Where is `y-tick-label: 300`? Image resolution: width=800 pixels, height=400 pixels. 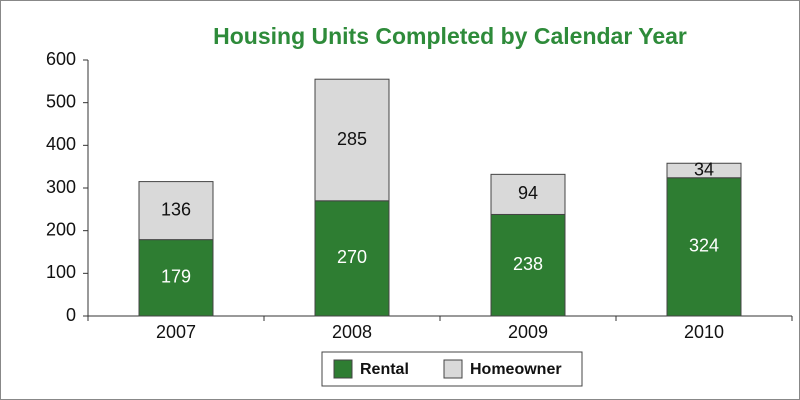
y-tick-label: 300 is located at coordinates (61, 187).